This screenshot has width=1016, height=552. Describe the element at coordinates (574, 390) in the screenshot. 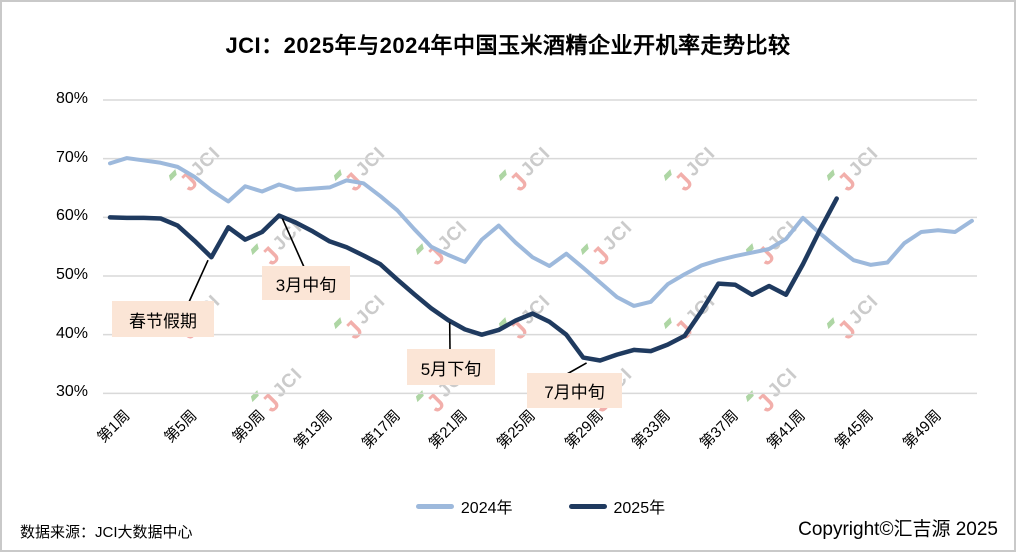

I see `annotation-callout: 7月中旬` at that location.